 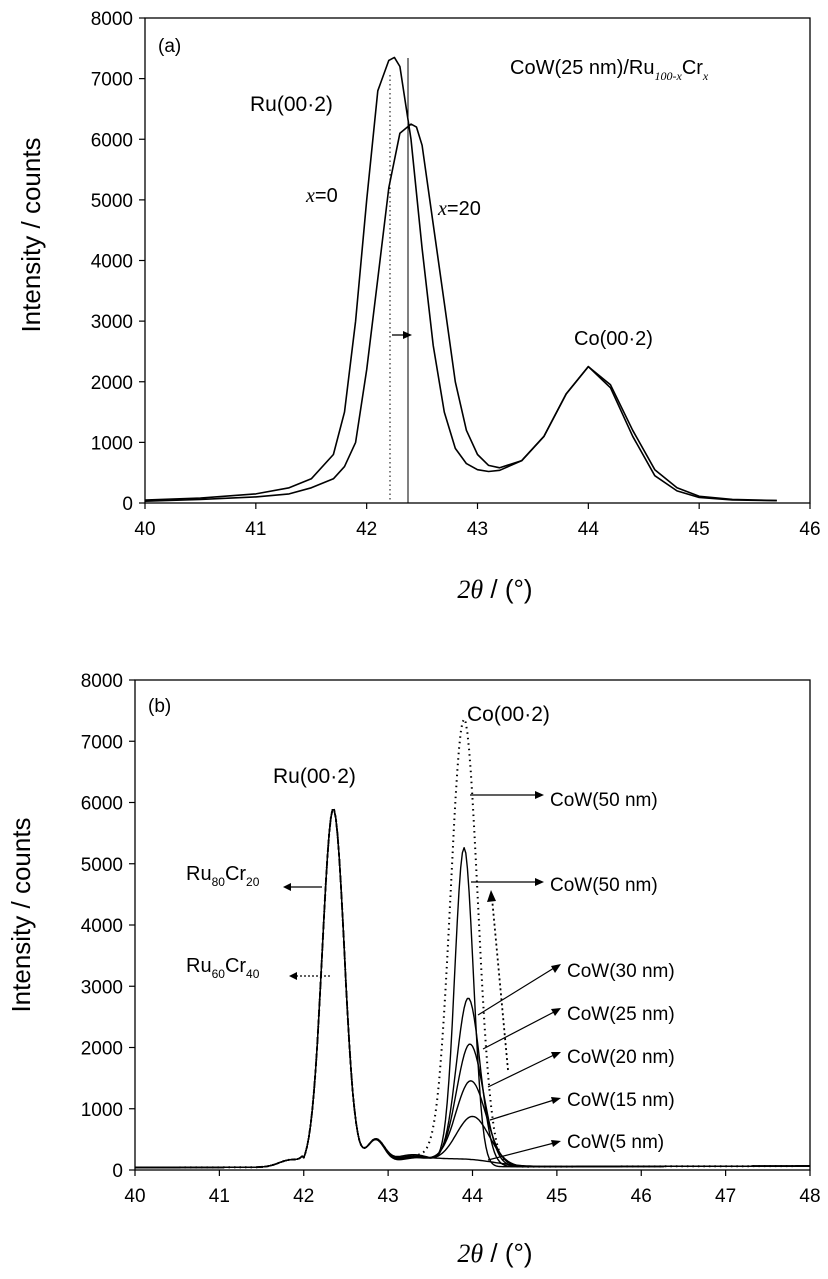 What do you see at coordinates (522, 1110) in the screenshot?
I see `arrow-15nm` at bounding box center [522, 1110].